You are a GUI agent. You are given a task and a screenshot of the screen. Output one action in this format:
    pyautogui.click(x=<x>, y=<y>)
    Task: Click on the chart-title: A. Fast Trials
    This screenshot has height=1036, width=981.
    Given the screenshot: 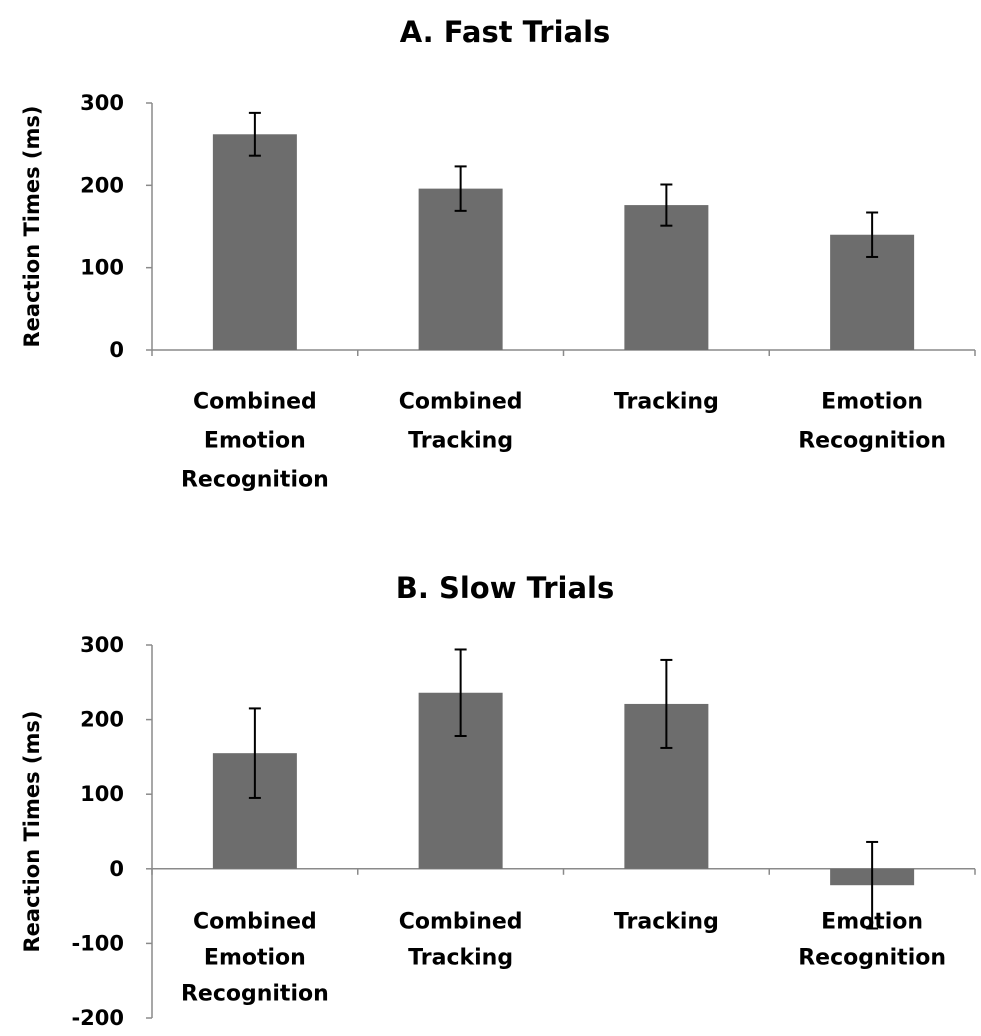 What is the action you would take?
    pyautogui.click(x=505, y=32)
    